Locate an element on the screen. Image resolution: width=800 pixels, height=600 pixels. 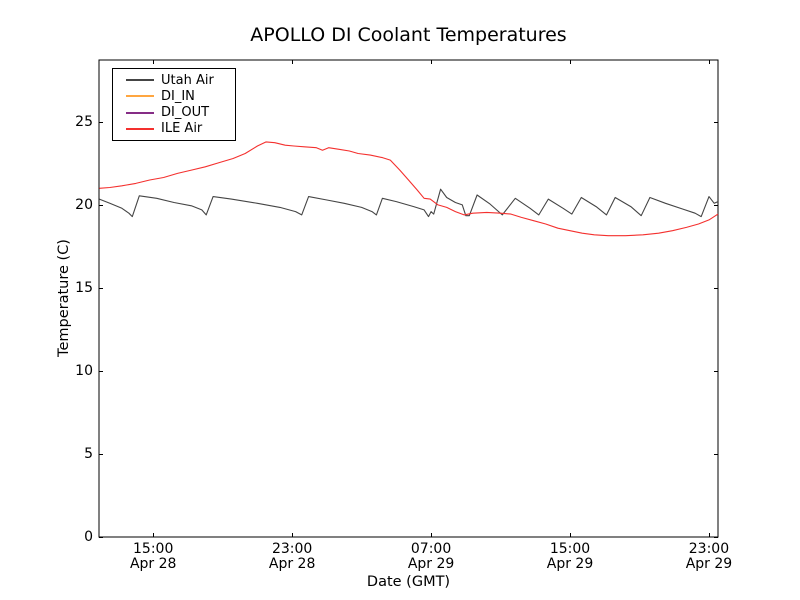
legend-label-di-in: DI_IN is located at coordinates (178, 96).